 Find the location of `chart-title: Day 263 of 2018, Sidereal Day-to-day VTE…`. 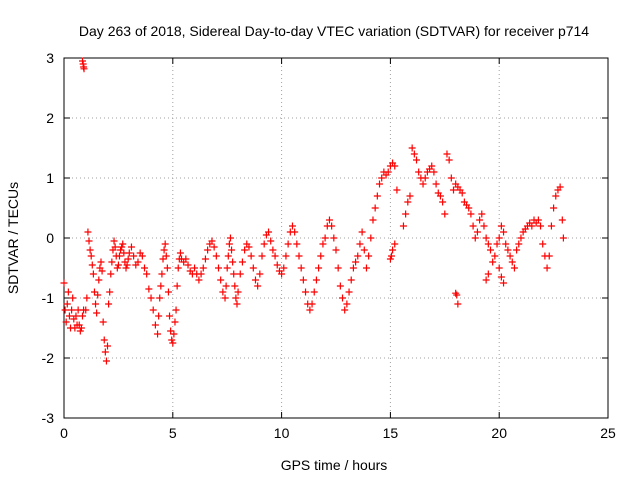

chart-title: Day 263 of 2018, Sidereal Day-to-day VTE… is located at coordinates (334, 31).